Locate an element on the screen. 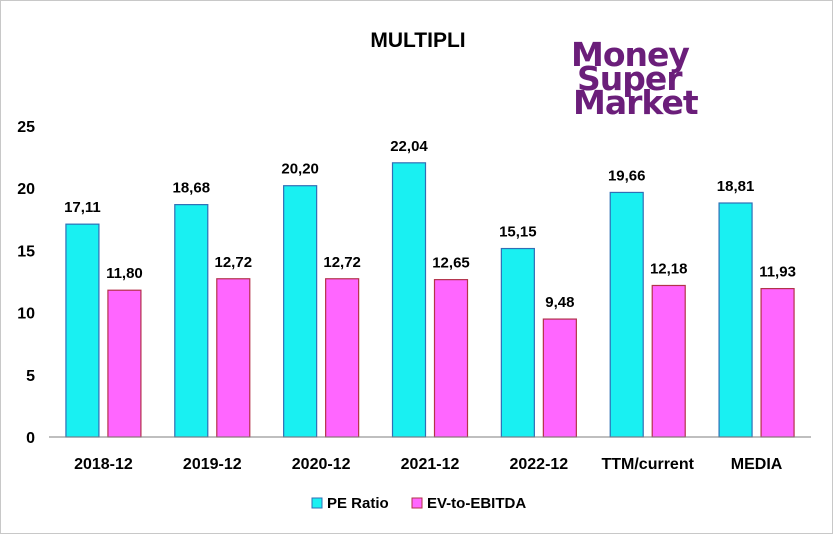 Image resolution: width=833 pixels, height=534 pixels. legend: PE Ratio EV-to-EBITDA is located at coordinates (418, 503).